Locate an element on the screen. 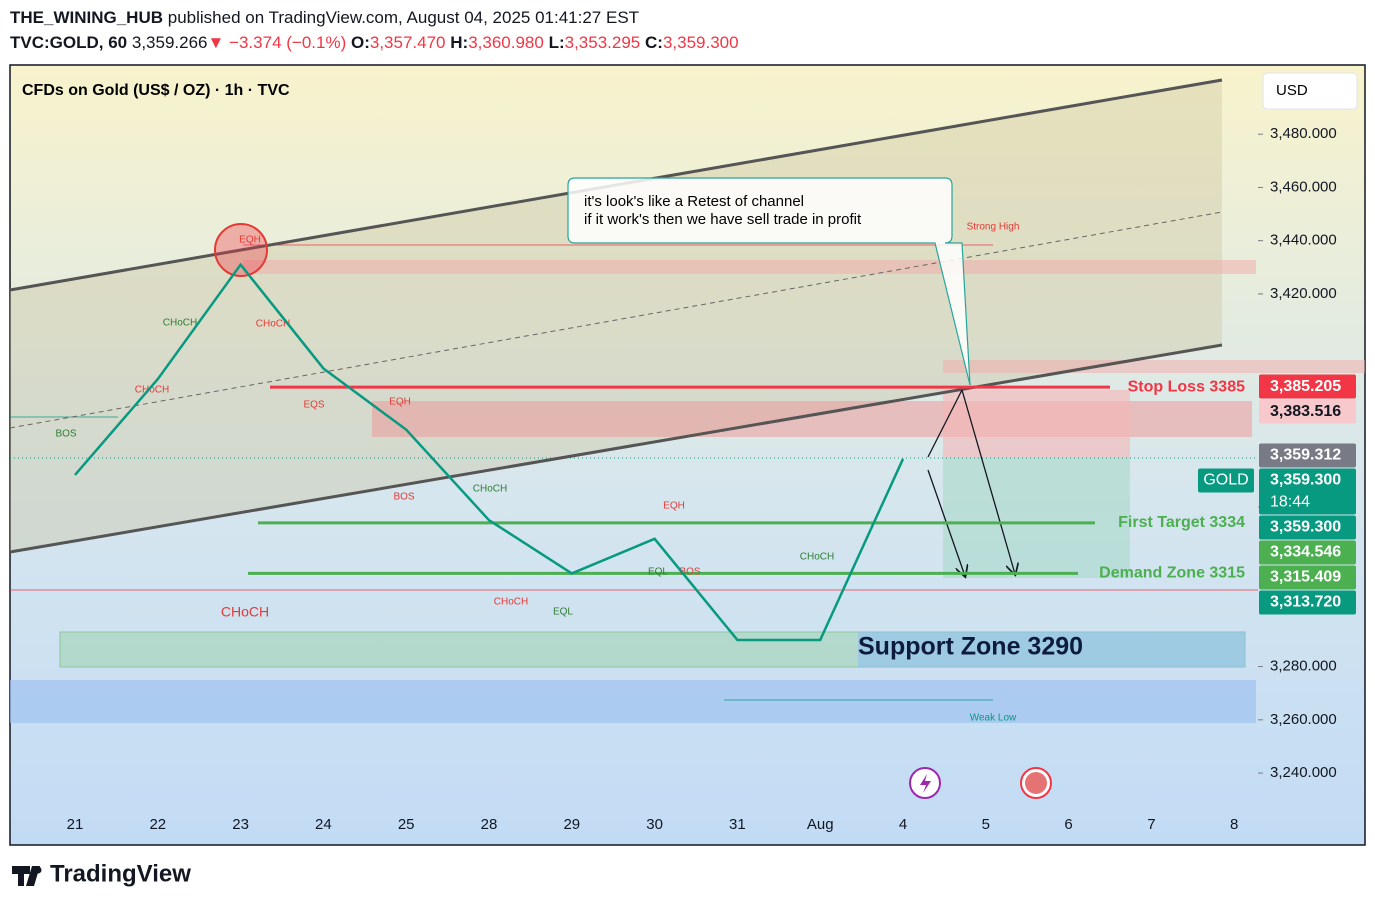  y-tick-label: 3,240.000 is located at coordinates (1303, 772).